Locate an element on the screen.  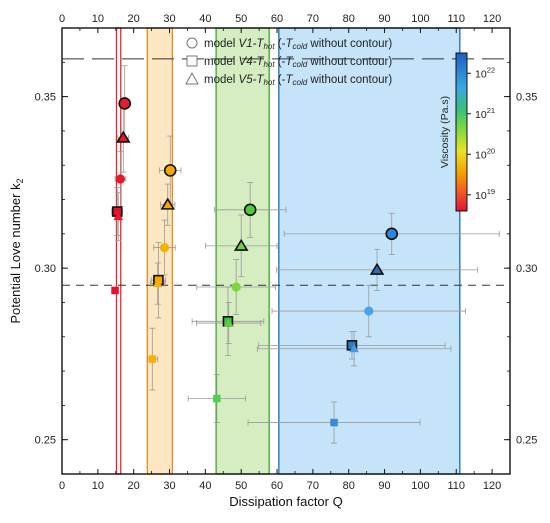
range-band-orange is located at coordinates (160, 251).